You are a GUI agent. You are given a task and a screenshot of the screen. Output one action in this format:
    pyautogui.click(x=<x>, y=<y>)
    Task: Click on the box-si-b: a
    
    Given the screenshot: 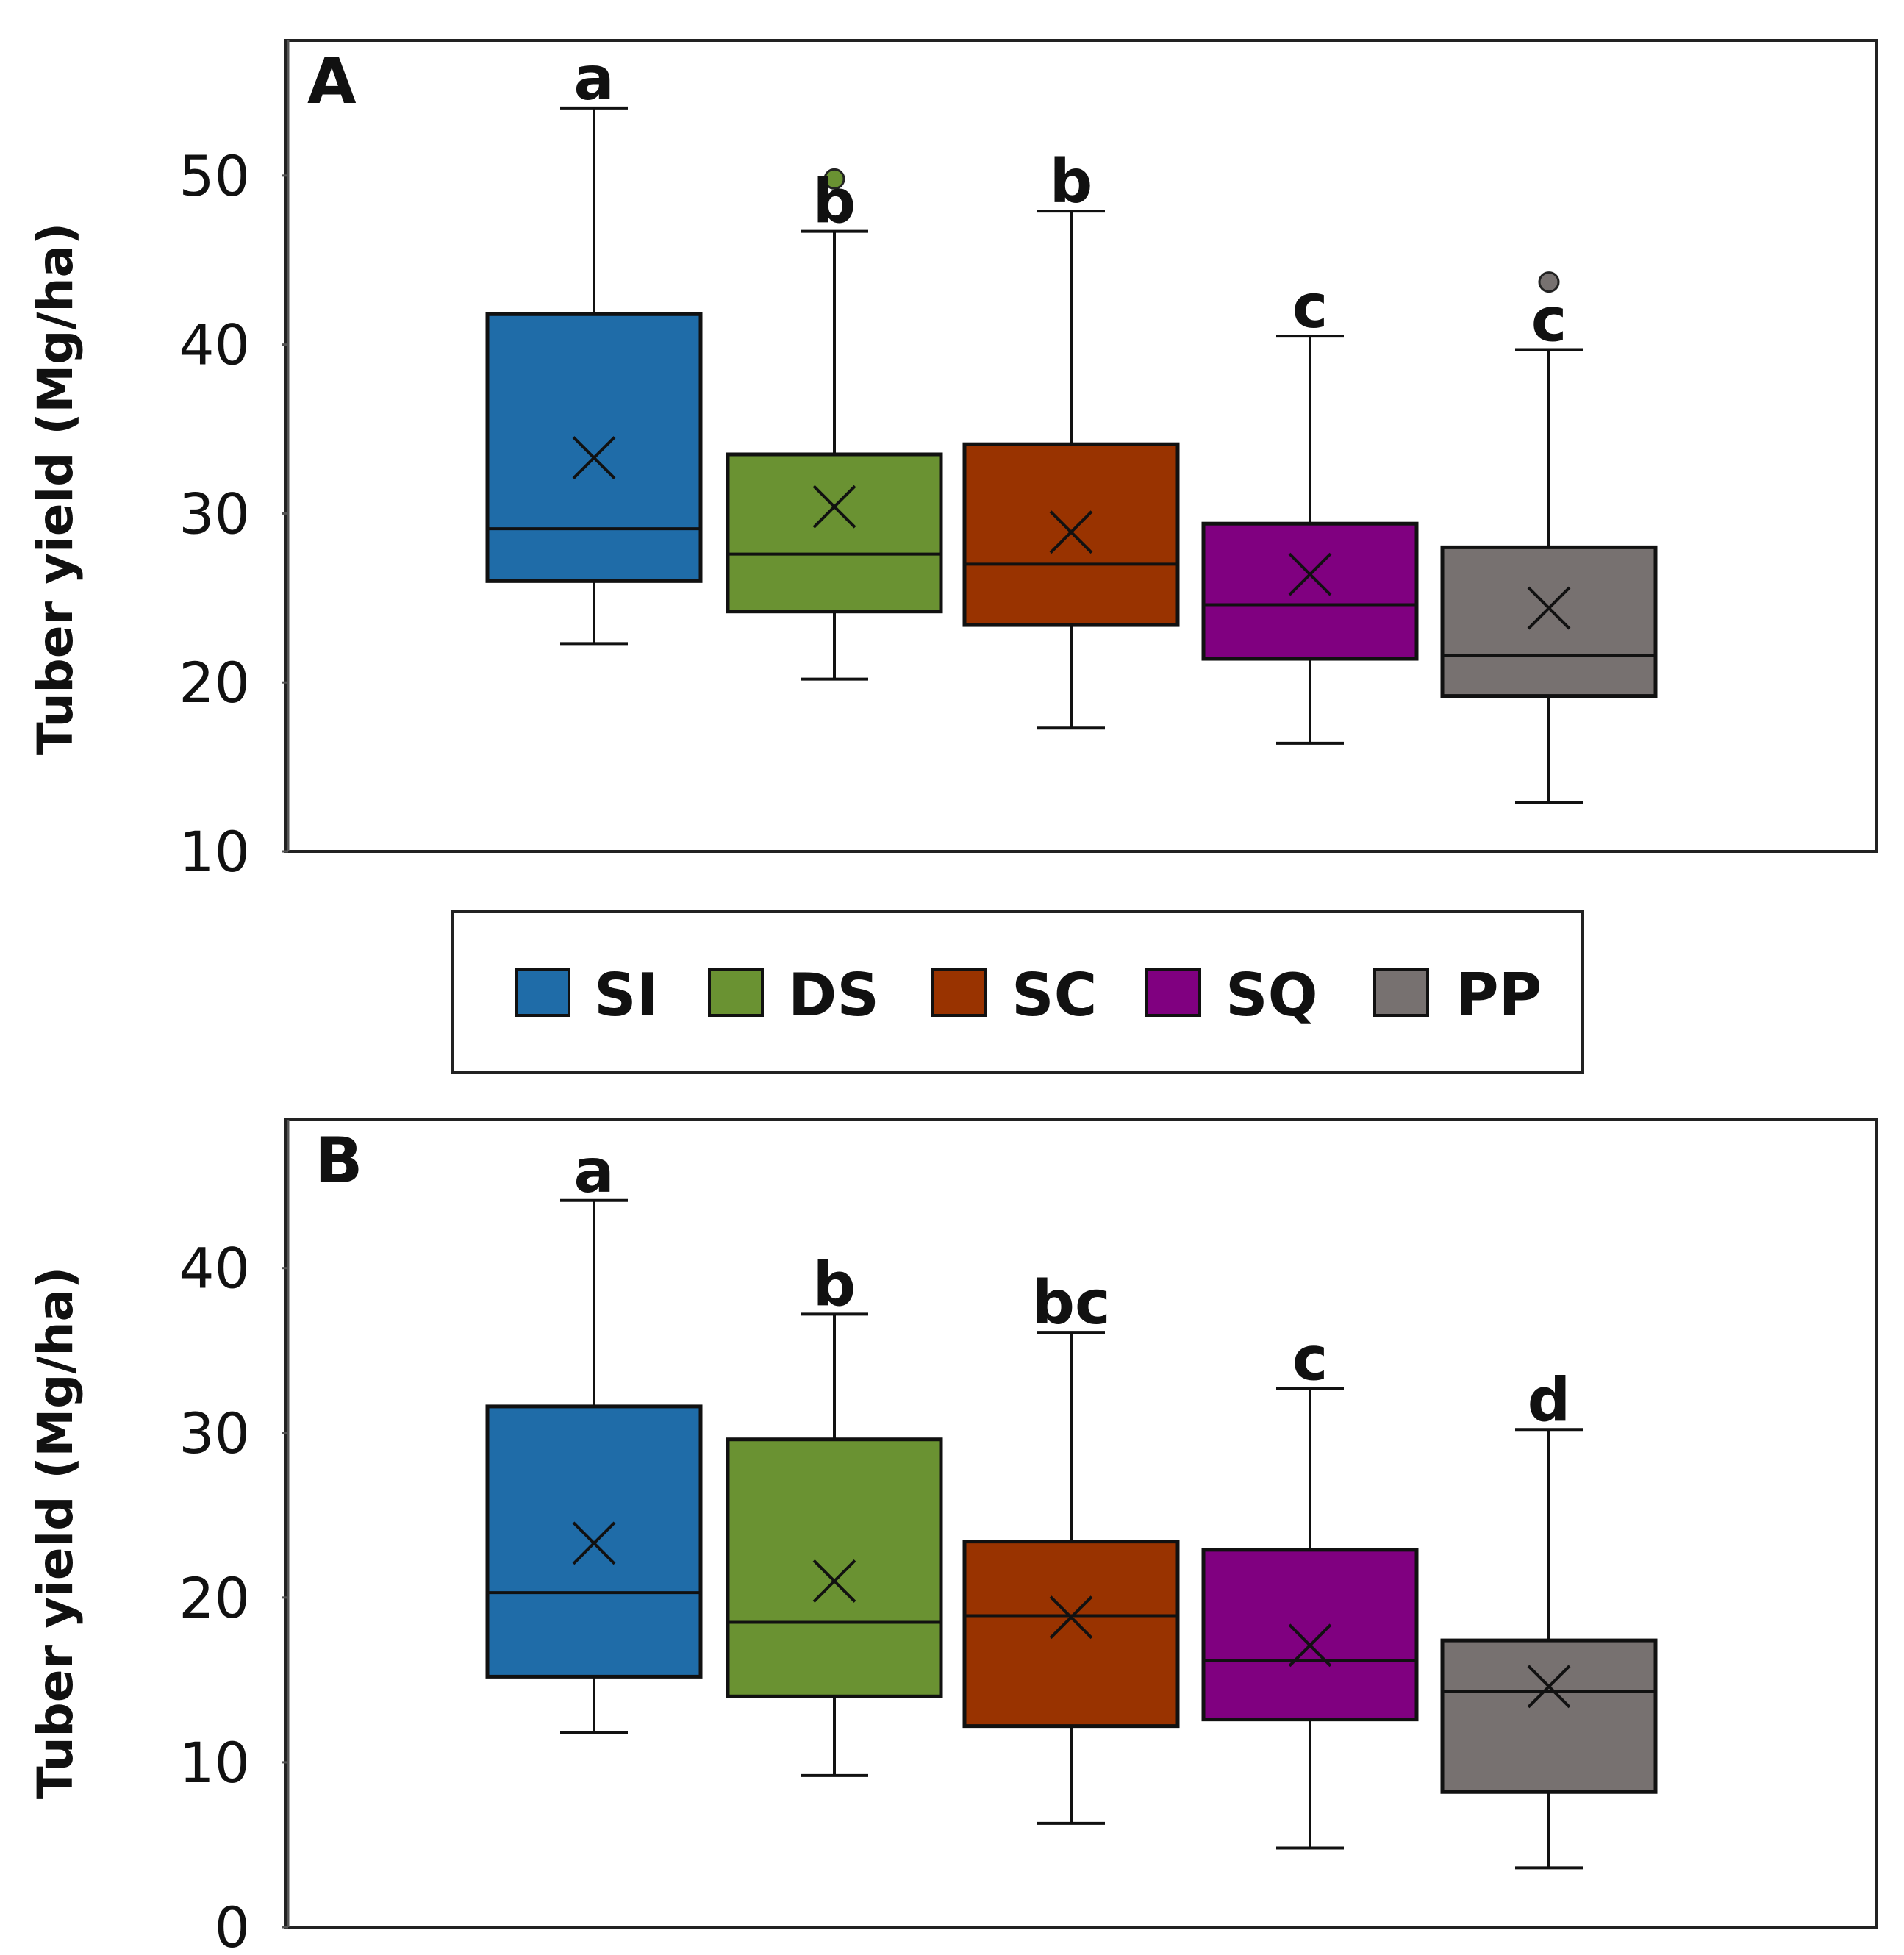 What is the action you would take?
    pyautogui.click(x=594, y=1435)
    